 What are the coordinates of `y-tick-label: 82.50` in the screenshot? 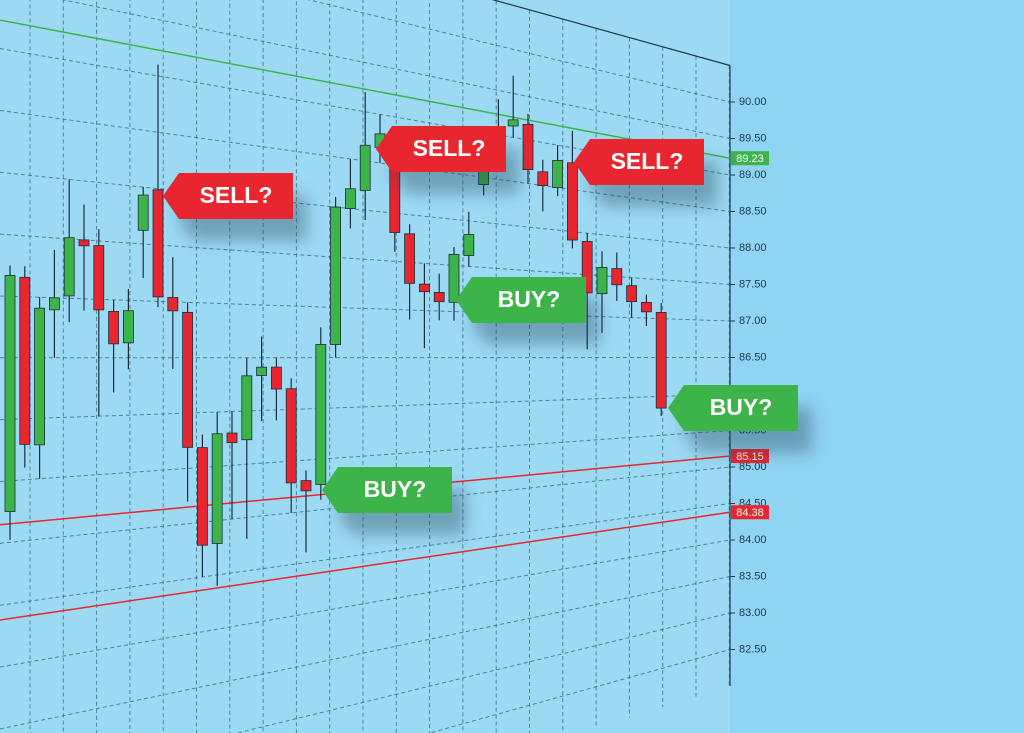 It's located at (753, 649).